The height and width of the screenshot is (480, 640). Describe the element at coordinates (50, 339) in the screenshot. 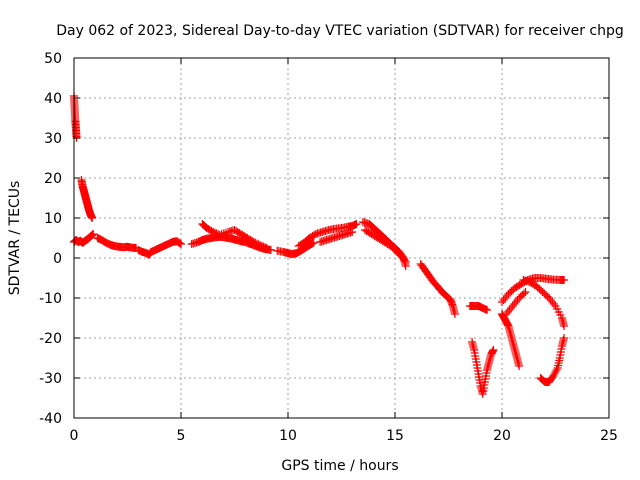

I see `y-tick-label: -20` at that location.